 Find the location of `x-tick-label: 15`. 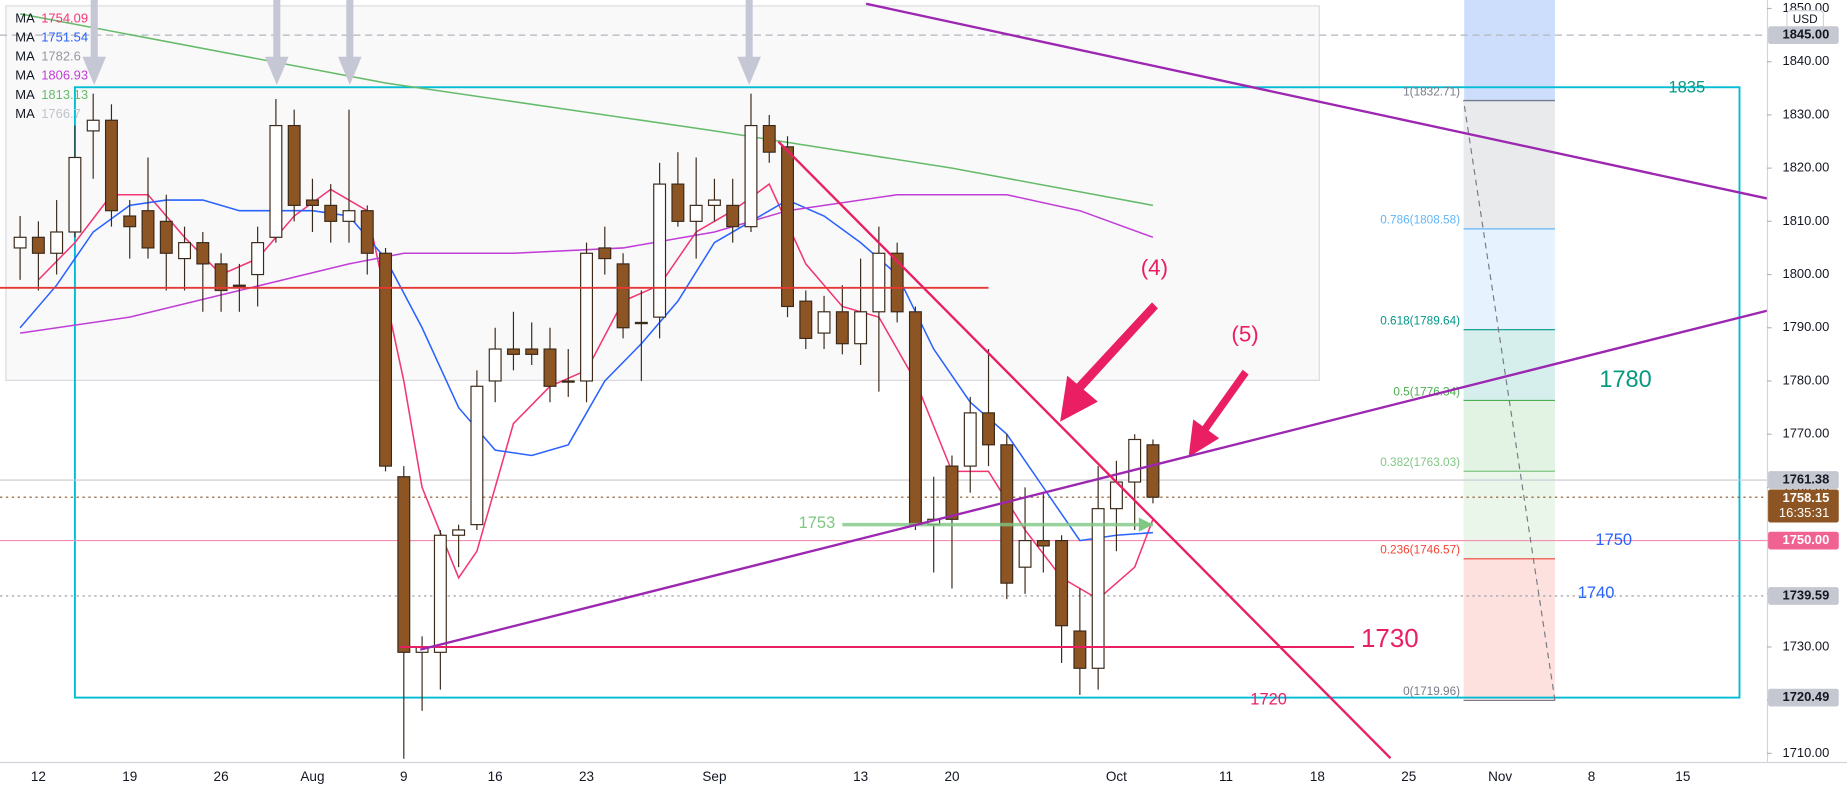

x-tick-label: 15 is located at coordinates (1682, 776).